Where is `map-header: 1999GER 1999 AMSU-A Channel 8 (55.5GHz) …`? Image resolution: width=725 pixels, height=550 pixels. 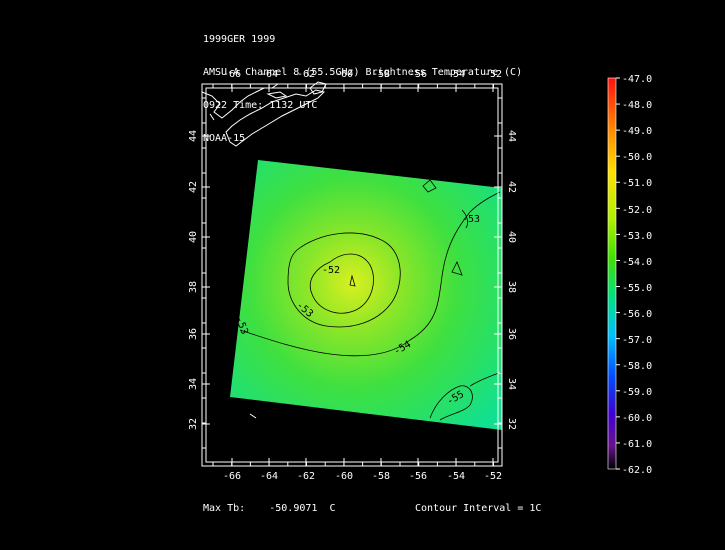 map-header: 1999GER 1999 AMSU-A Channel 8 (55.5GHz) … is located at coordinates (362, 83).